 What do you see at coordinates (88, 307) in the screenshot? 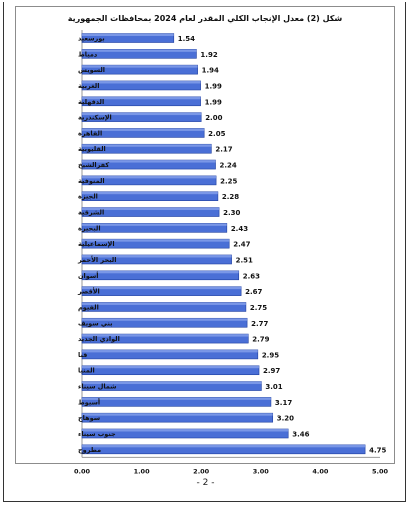
I see `category-label: الفيوم` at bounding box center [88, 307].